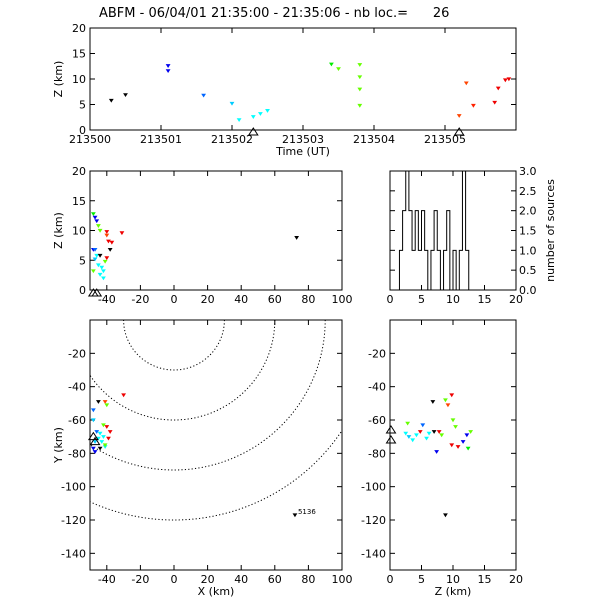  Describe the element at coordinates (77, 453) in the screenshot. I see `y-tick-label: -80` at that location.